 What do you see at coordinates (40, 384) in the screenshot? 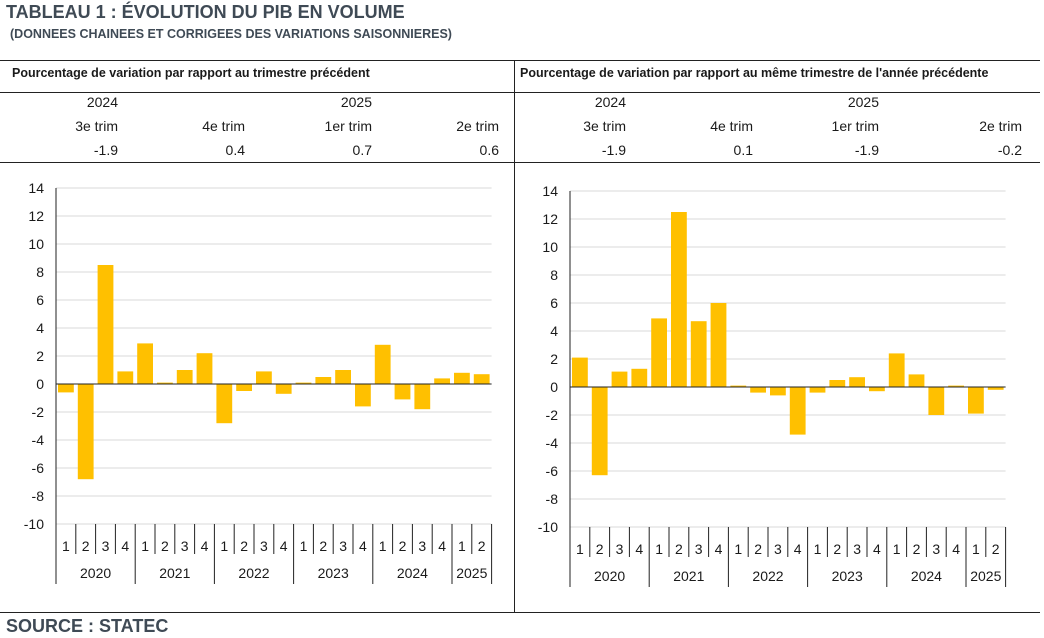
I see `y-tick-label: 0` at bounding box center [40, 384].